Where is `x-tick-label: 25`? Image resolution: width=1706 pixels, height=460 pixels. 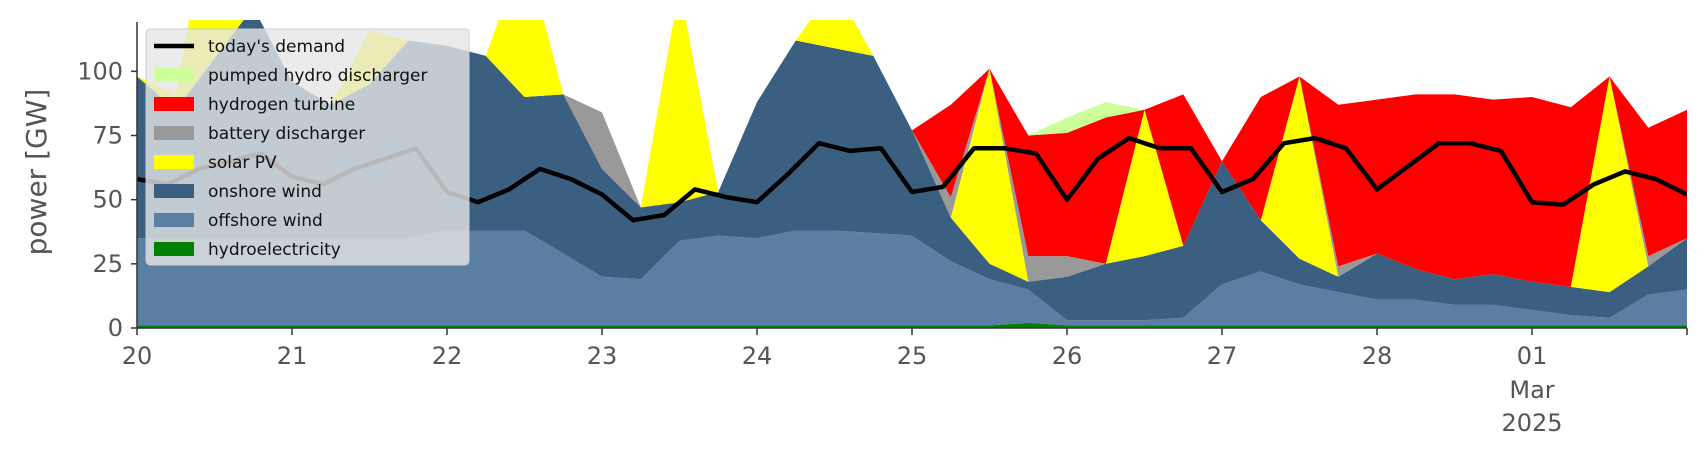 x-tick-label: 25 is located at coordinates (912, 356).